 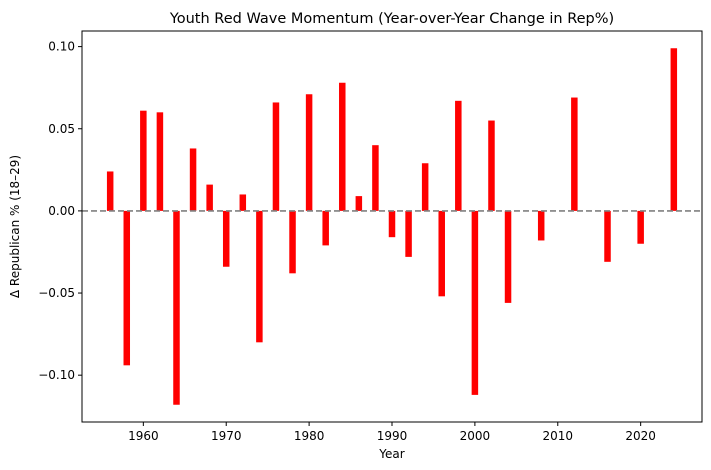 I want to click on bar-1988, so click(x=375, y=178).